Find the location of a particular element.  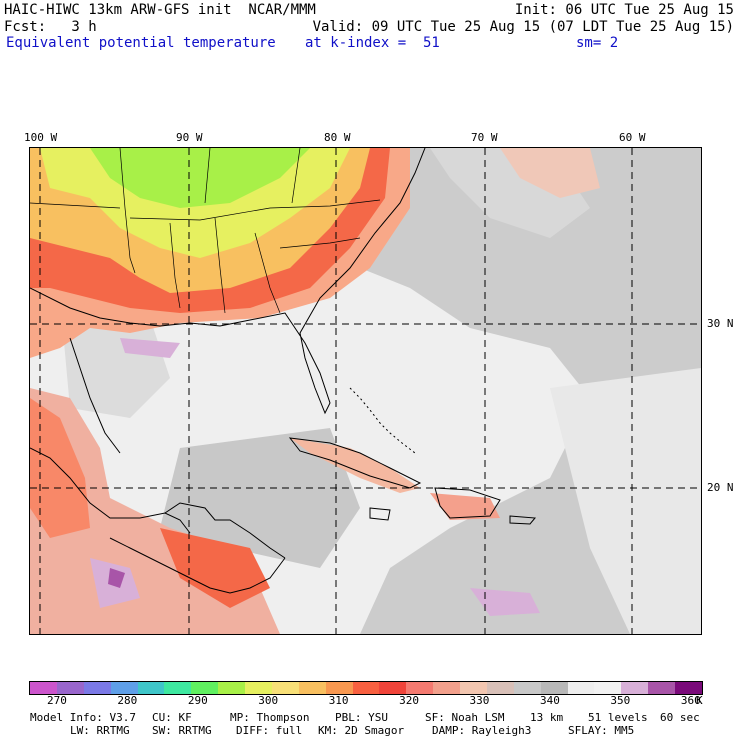

colorbar-tick-label: 290 is located at coordinates (197, 700).